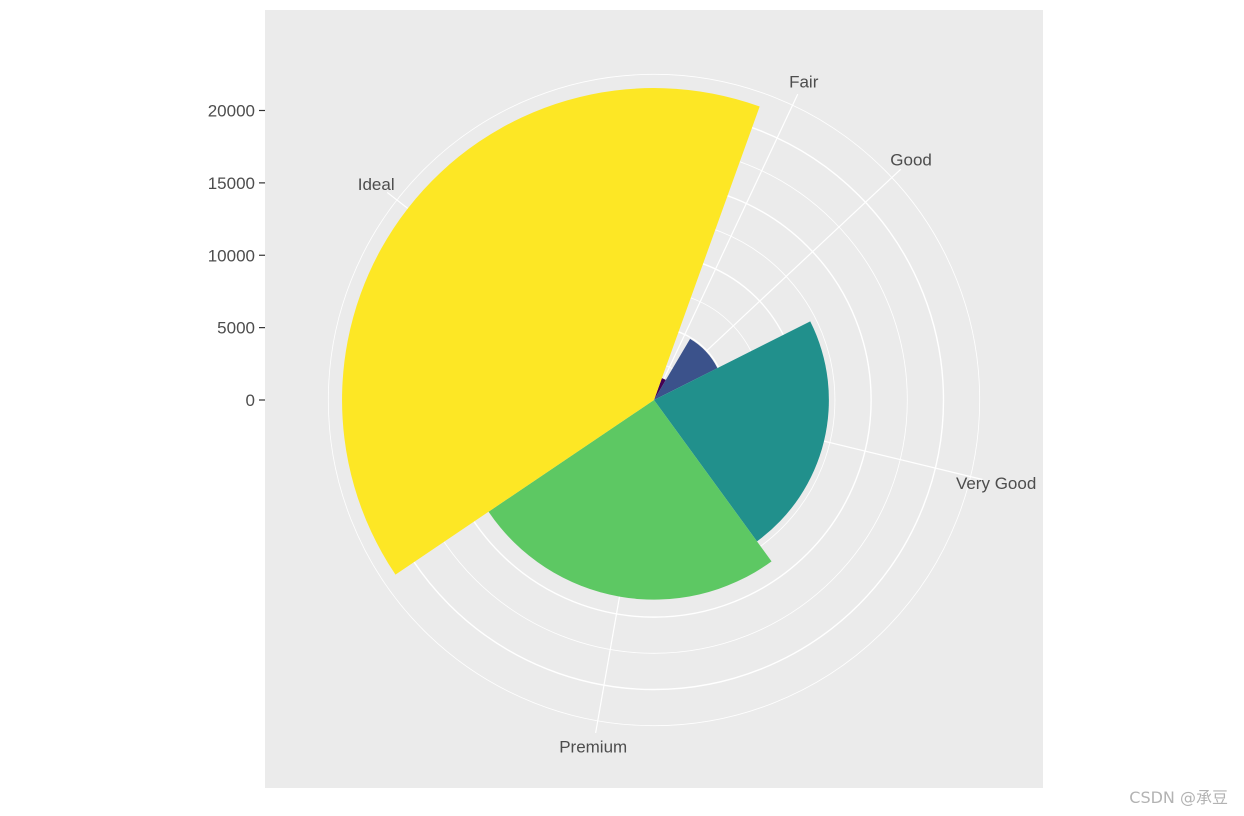  I want to click on bar-good, so click(686, 369).